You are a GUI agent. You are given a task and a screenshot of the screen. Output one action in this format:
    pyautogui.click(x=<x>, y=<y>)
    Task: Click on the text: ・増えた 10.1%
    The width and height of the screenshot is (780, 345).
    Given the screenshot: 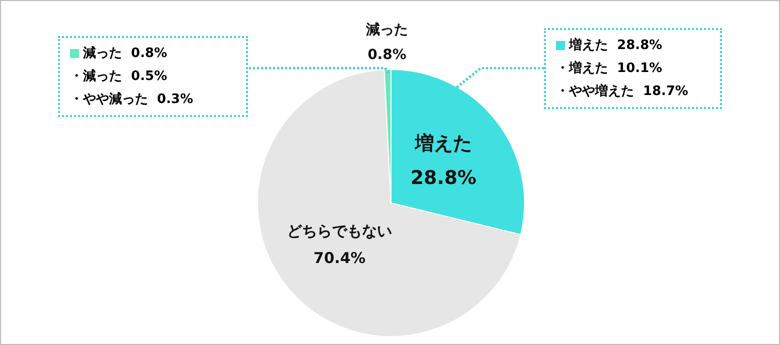 What is the action you would take?
    pyautogui.click(x=609, y=69)
    